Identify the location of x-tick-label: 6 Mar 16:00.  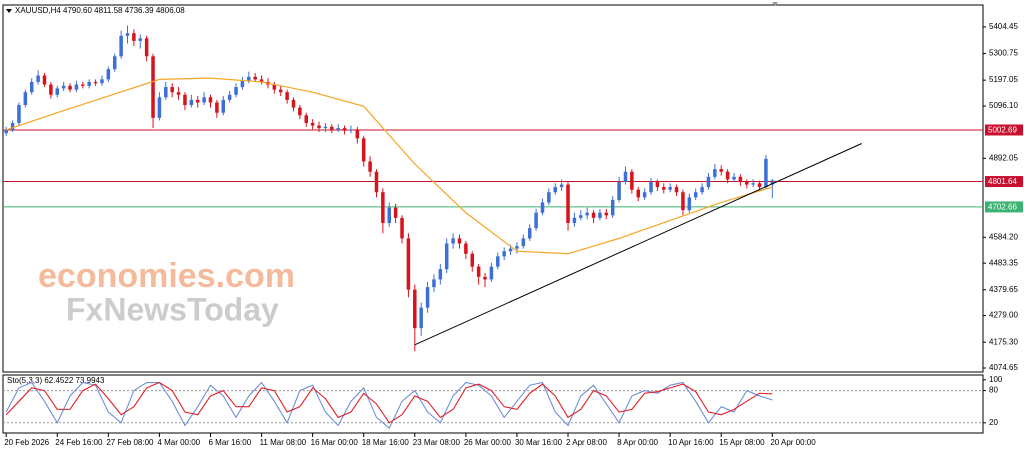
(229, 442).